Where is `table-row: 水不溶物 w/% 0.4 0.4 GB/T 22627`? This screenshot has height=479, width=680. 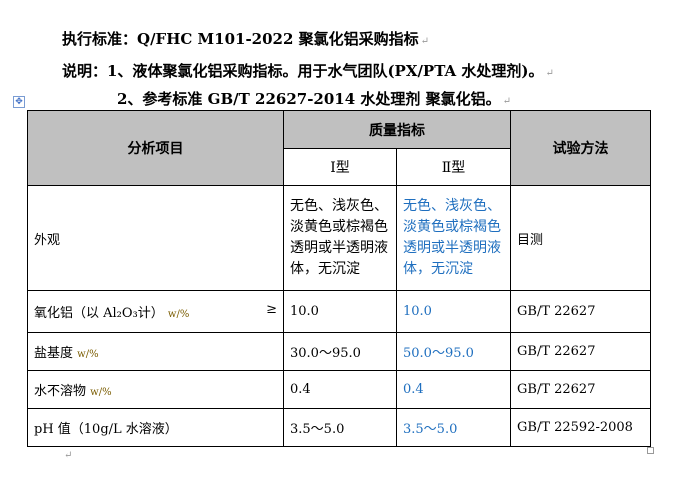
table-row: 水不溶物 w/% 0.4 0.4 GB/T 22627 is located at coordinates (339, 389).